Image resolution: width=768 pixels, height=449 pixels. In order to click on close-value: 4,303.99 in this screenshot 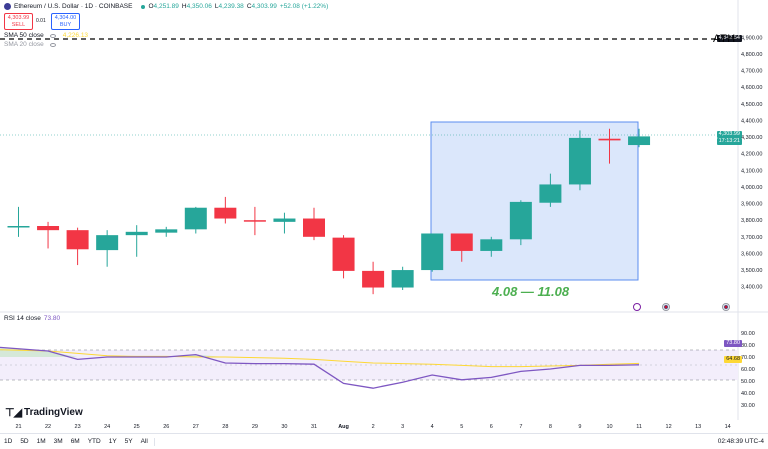, I will do `click(264, 6)`.